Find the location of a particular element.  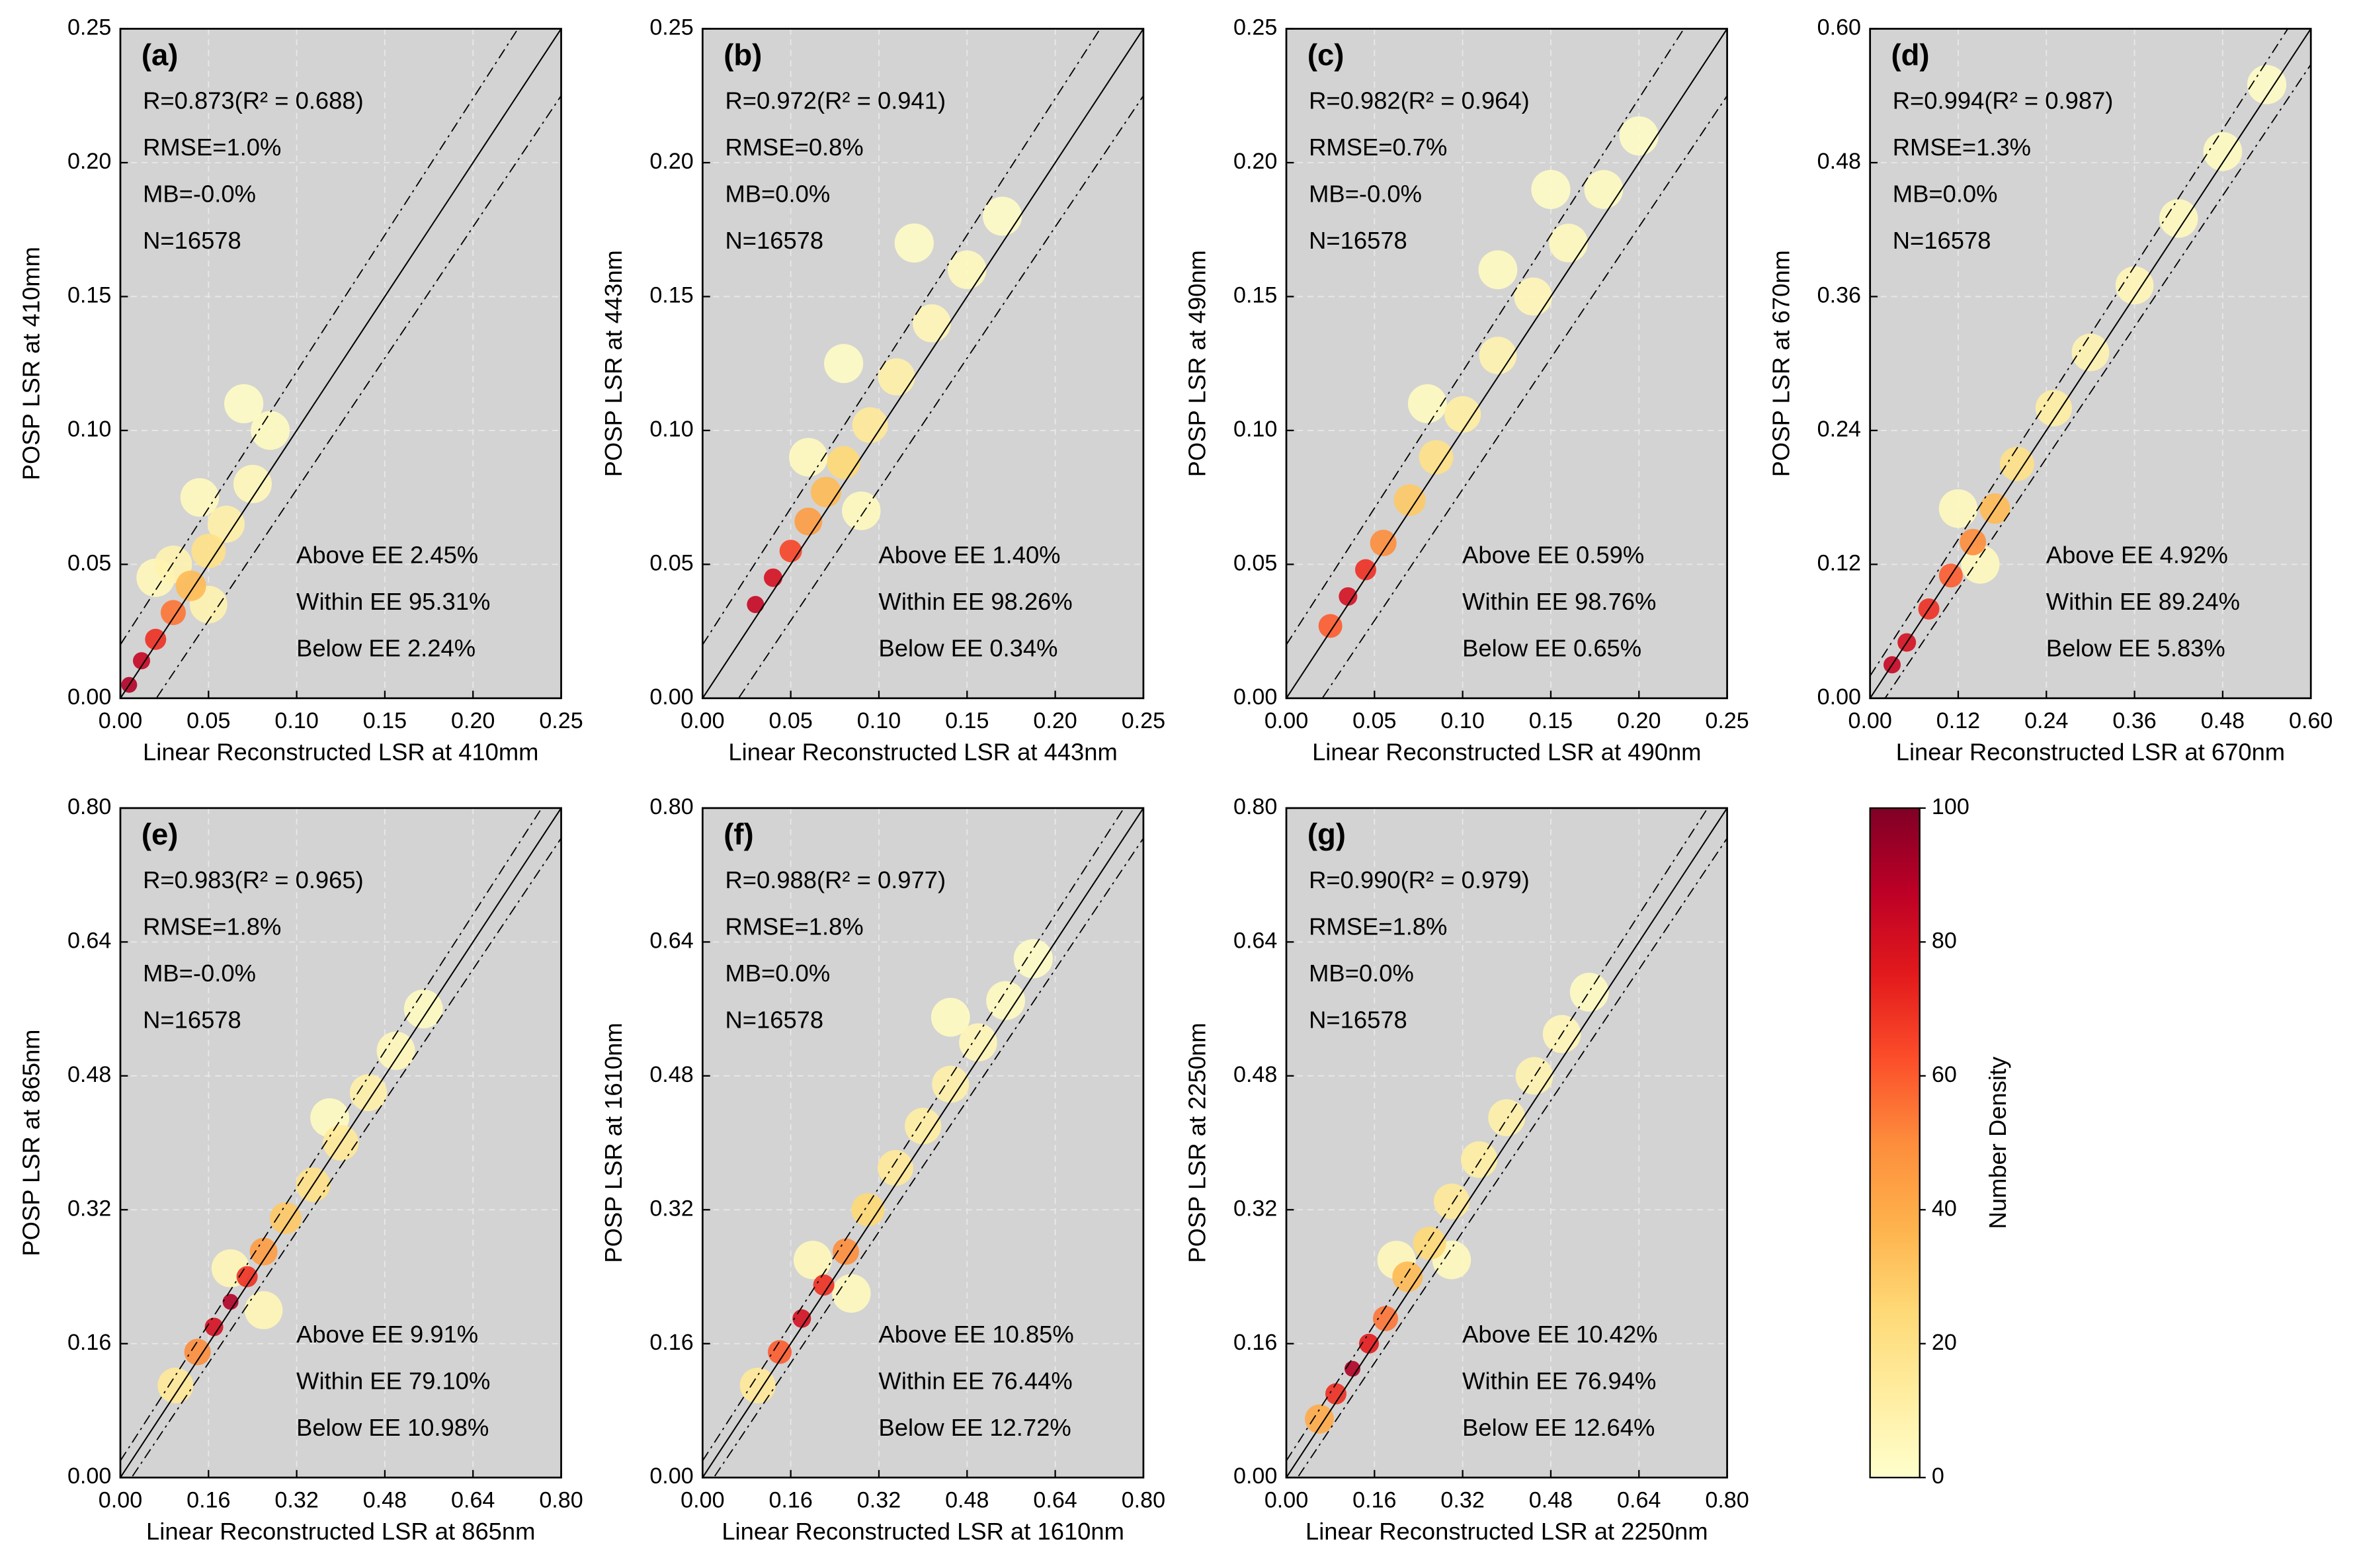

panel-label: (f) is located at coordinates (738, 834).